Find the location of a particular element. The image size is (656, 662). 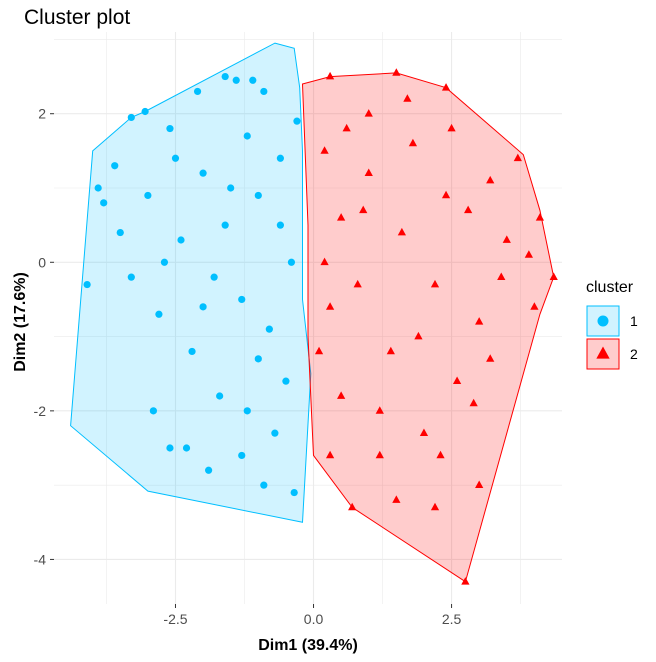

x-axis-ticks: -2.5 0.0 2.5 is located at coordinates (312, 615).